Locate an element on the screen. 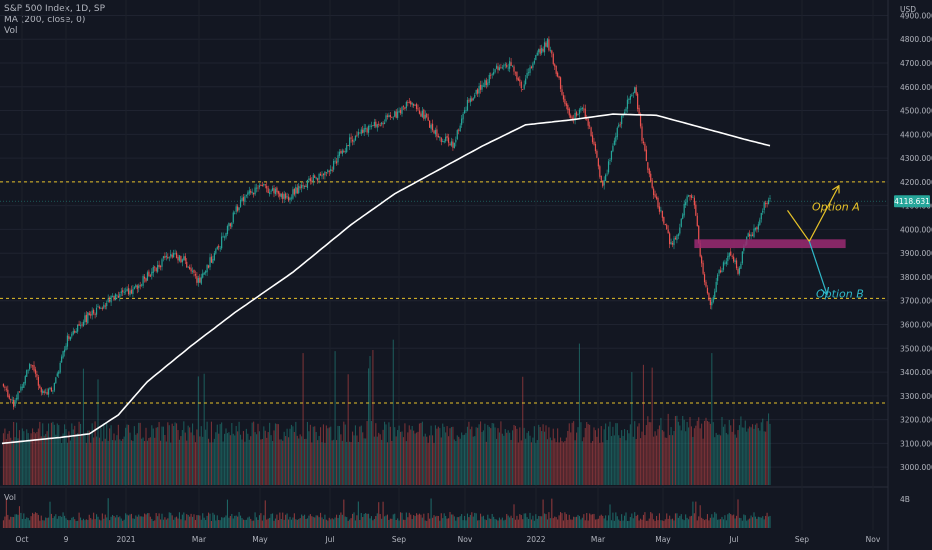 The width and height of the screenshot is (932, 550). y-tick-label: 4600.000 is located at coordinates (916, 87).